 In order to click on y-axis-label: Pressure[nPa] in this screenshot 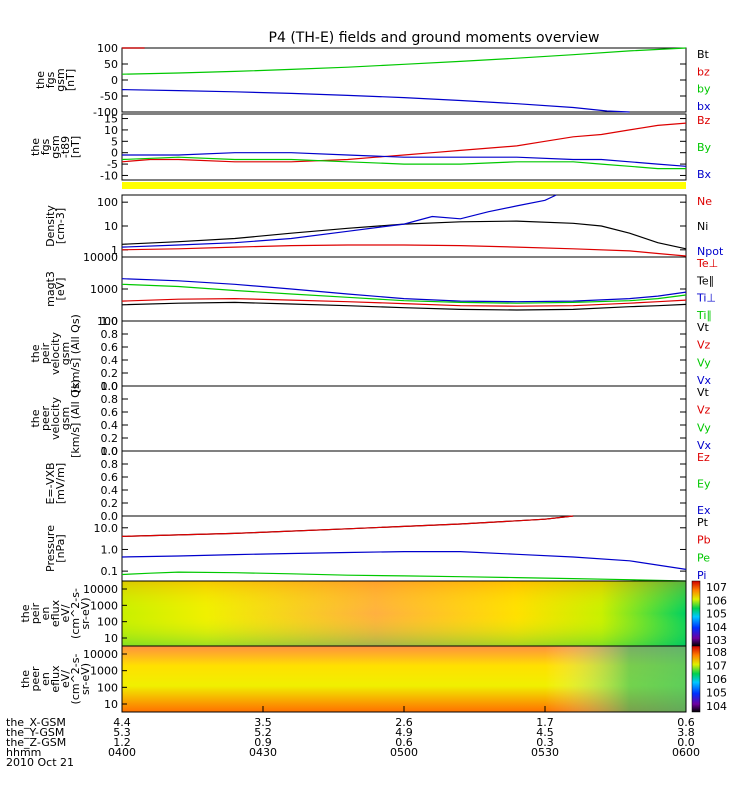, I will do `click(55, 548)`.